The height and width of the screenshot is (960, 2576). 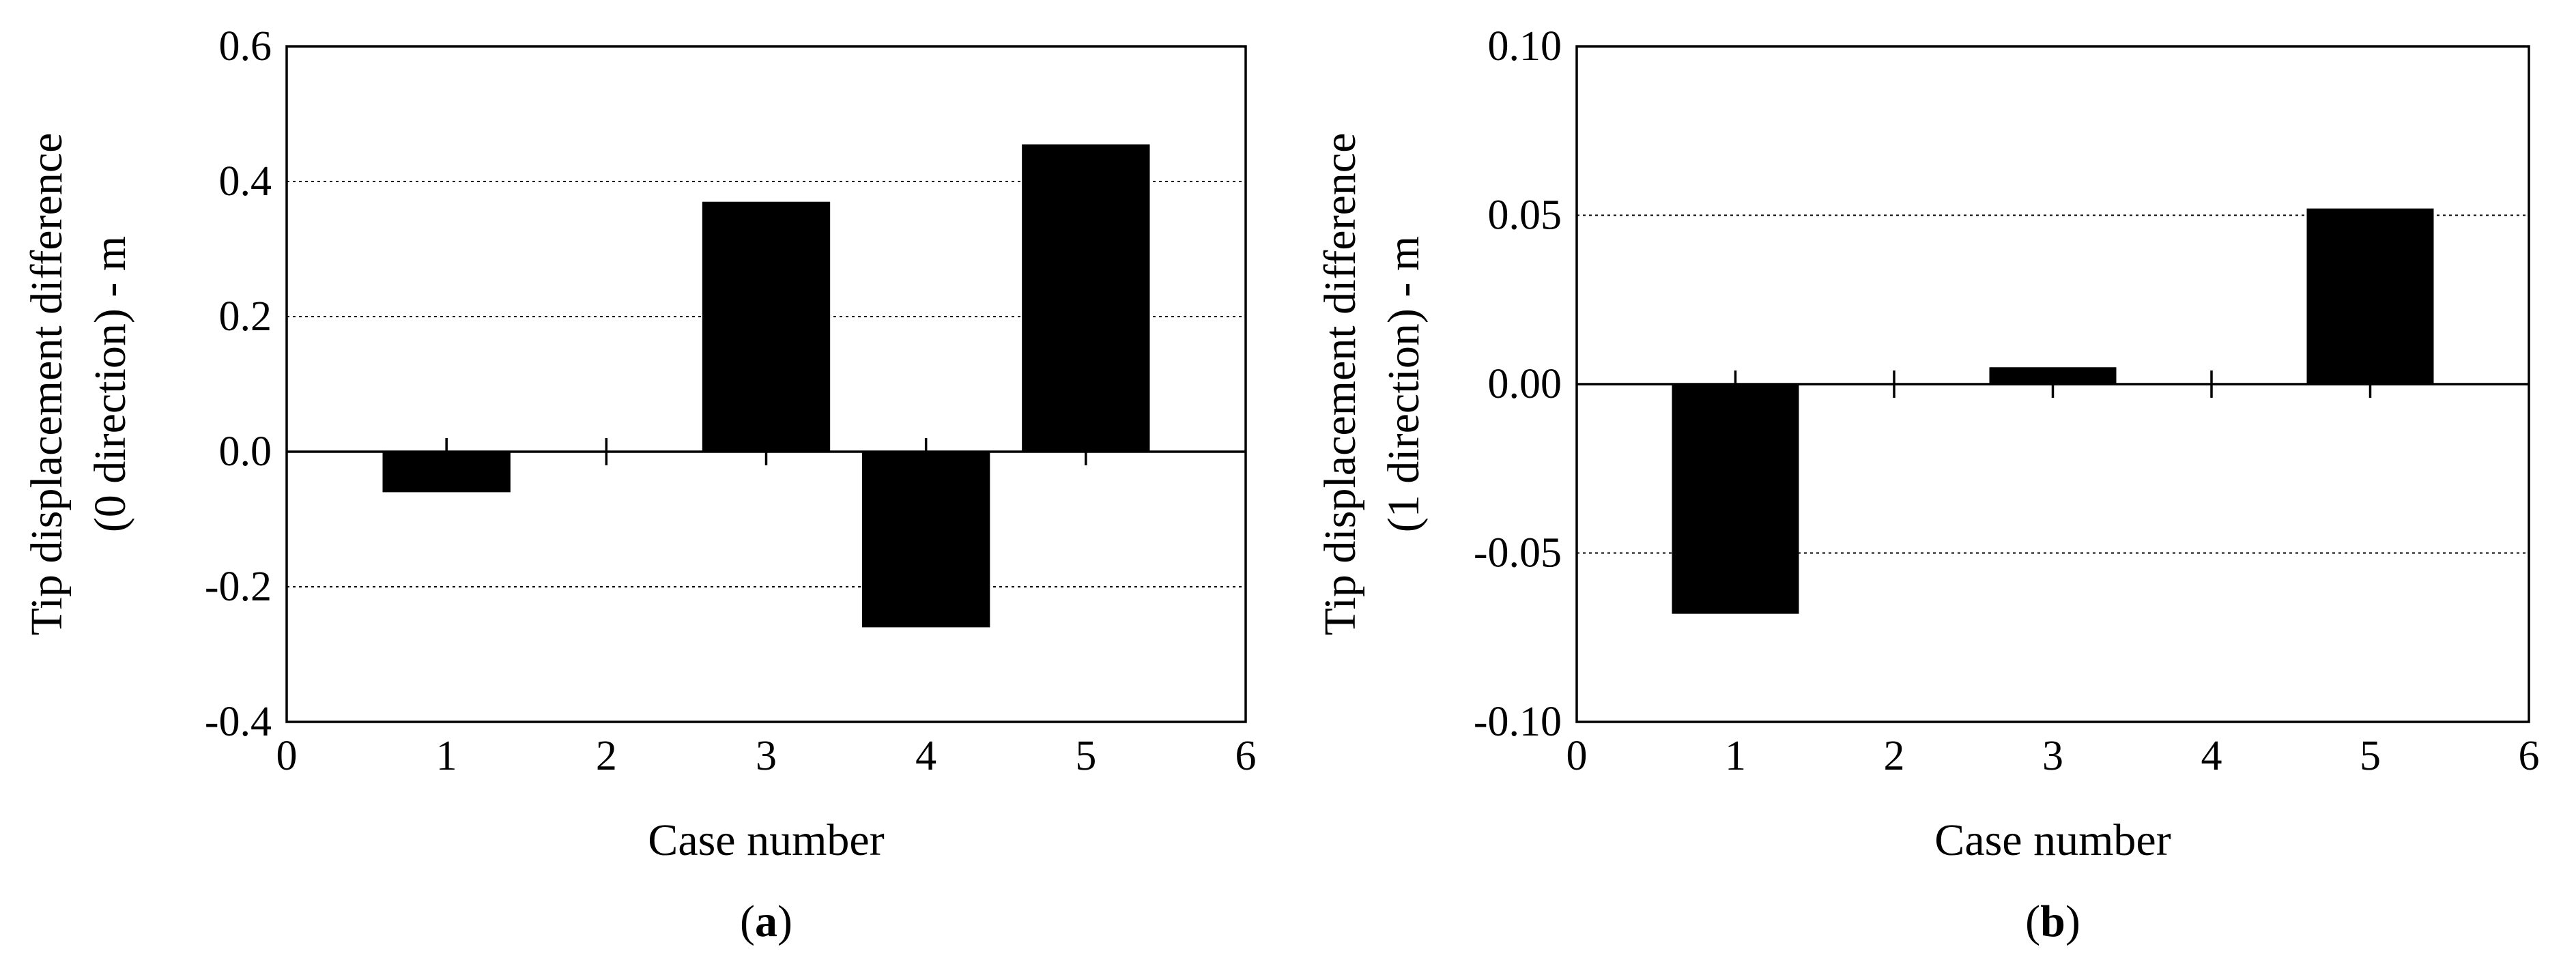 I want to click on y-tick-label: 0.2, so click(x=245, y=316).